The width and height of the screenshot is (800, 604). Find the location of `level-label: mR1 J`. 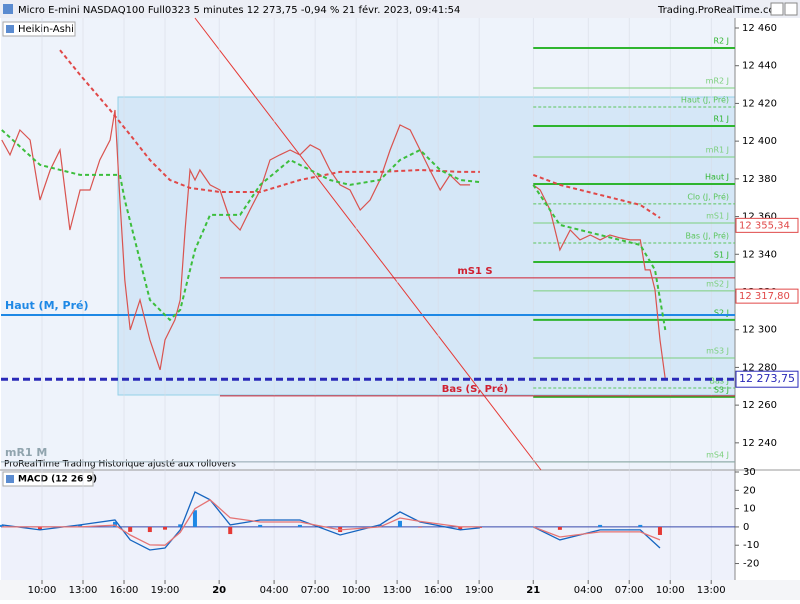

level-label: mR1 J is located at coordinates (717, 149).